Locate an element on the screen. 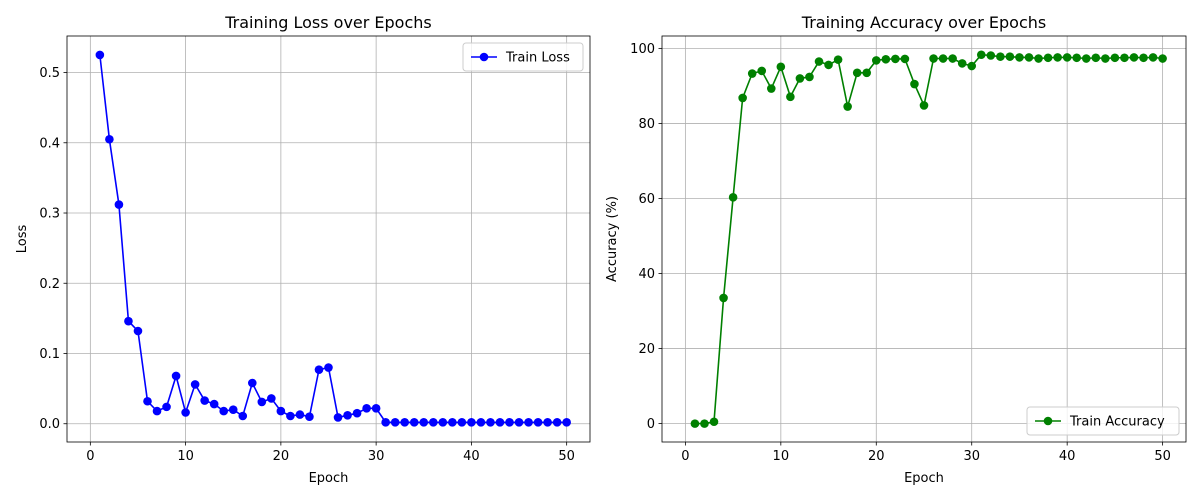  chart-title: Training Loss over Epochs is located at coordinates (328, 22).